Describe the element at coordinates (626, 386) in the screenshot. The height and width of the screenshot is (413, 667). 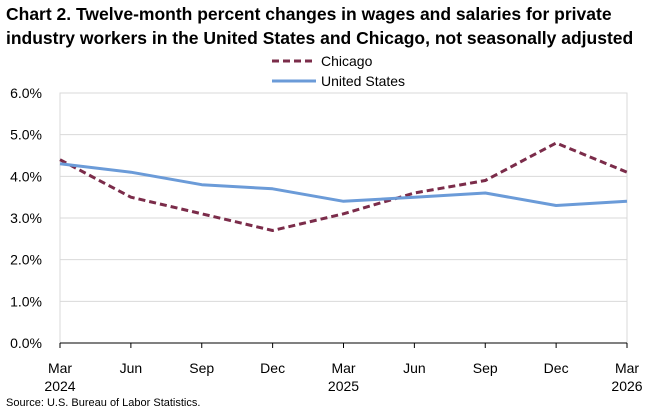
I see `x-tick-year-label: 2026` at that location.